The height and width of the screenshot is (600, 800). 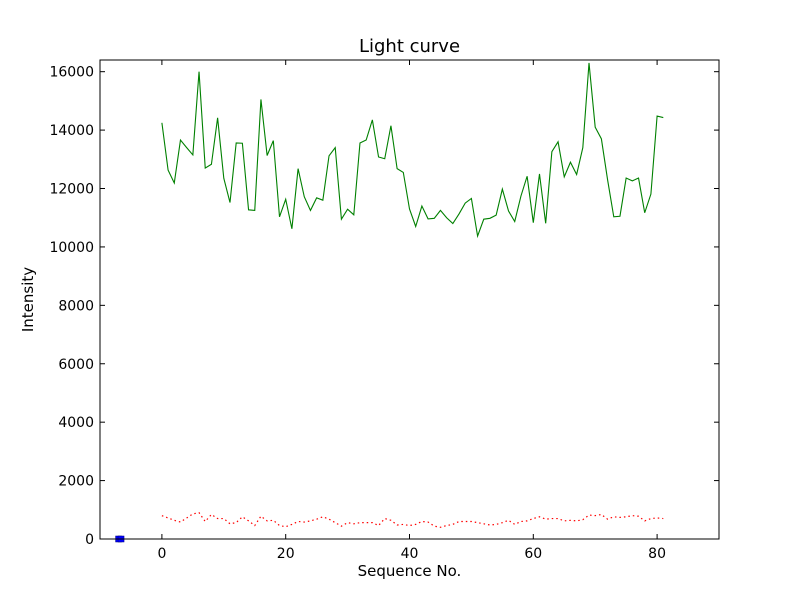 What do you see at coordinates (76, 482) in the screenshot?
I see `y-tick-label: 2000` at bounding box center [76, 482].